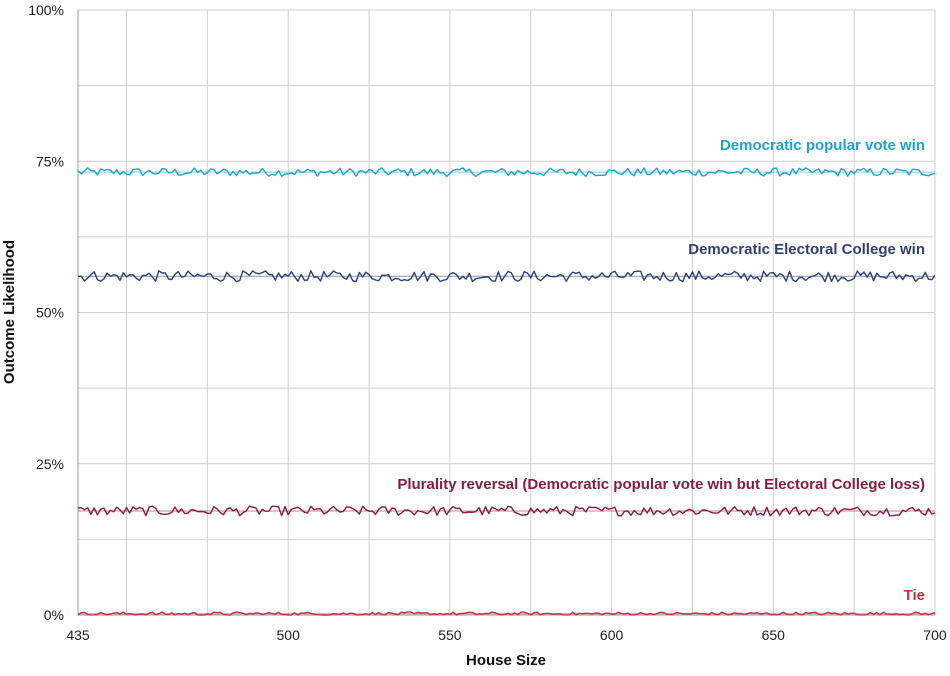 This screenshot has width=950, height=676. Describe the element at coordinates (50, 313) in the screenshot. I see `y-tick-label: 50%` at that location.